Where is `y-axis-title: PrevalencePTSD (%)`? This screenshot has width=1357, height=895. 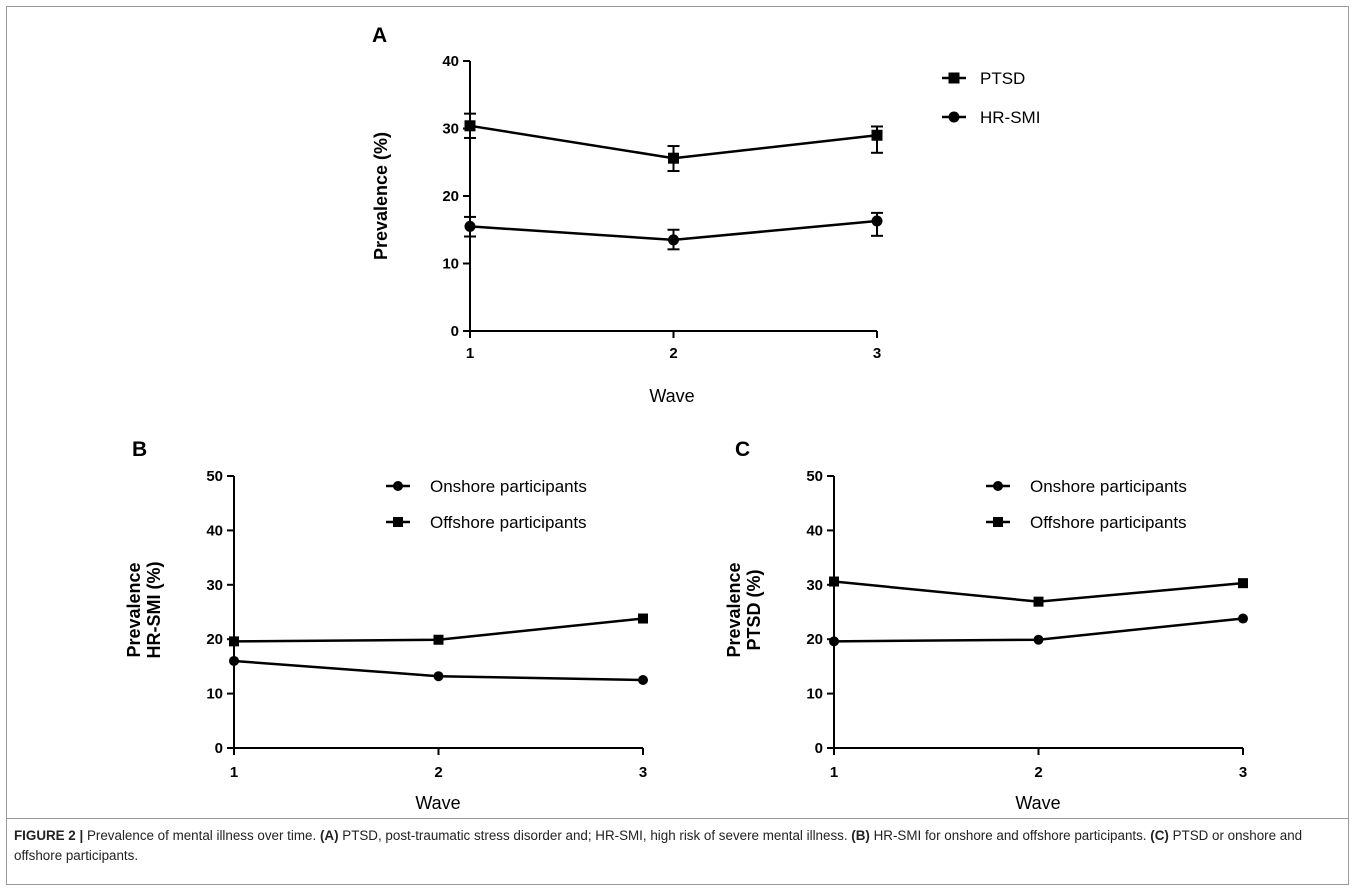
y-axis-title: PrevalencePTSD (%) is located at coordinates (744, 609).